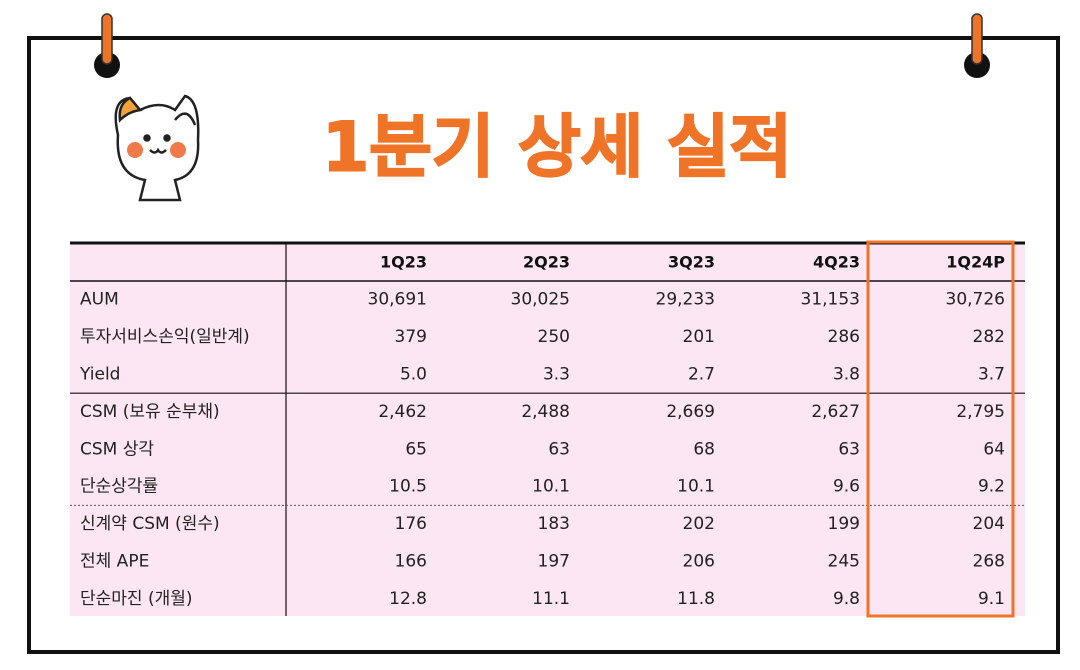 The height and width of the screenshot is (670, 1080). What do you see at coordinates (554, 524) in the screenshot?
I see `cell-value: 183` at bounding box center [554, 524].